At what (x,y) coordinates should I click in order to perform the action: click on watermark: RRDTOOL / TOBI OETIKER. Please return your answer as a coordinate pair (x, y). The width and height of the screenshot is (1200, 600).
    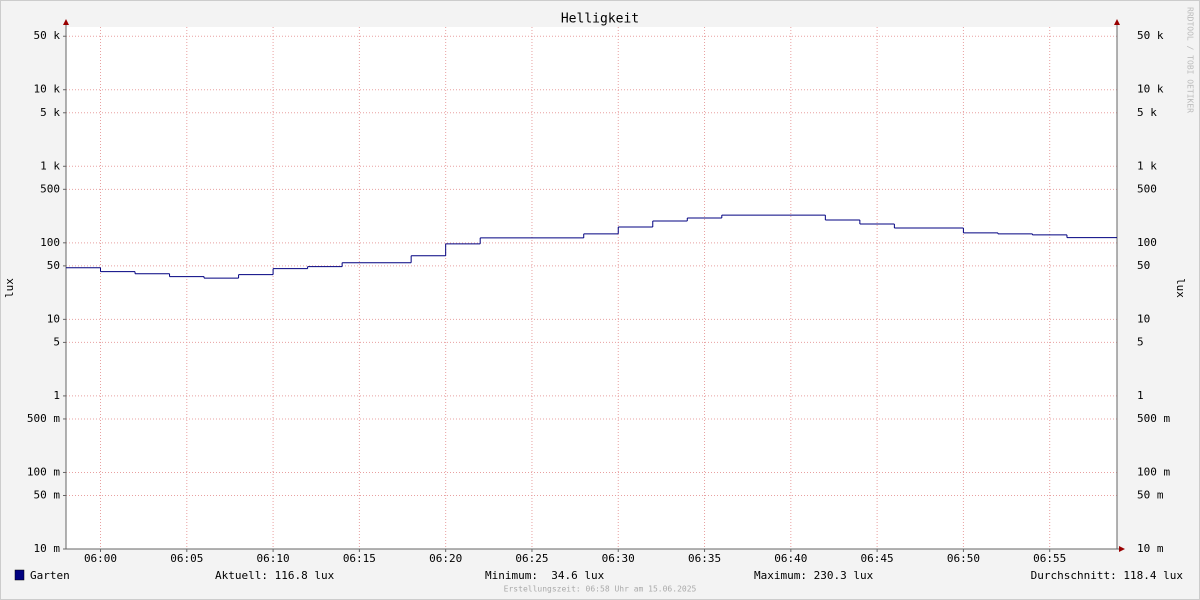
    Looking at the image, I should click on (1190, 60).